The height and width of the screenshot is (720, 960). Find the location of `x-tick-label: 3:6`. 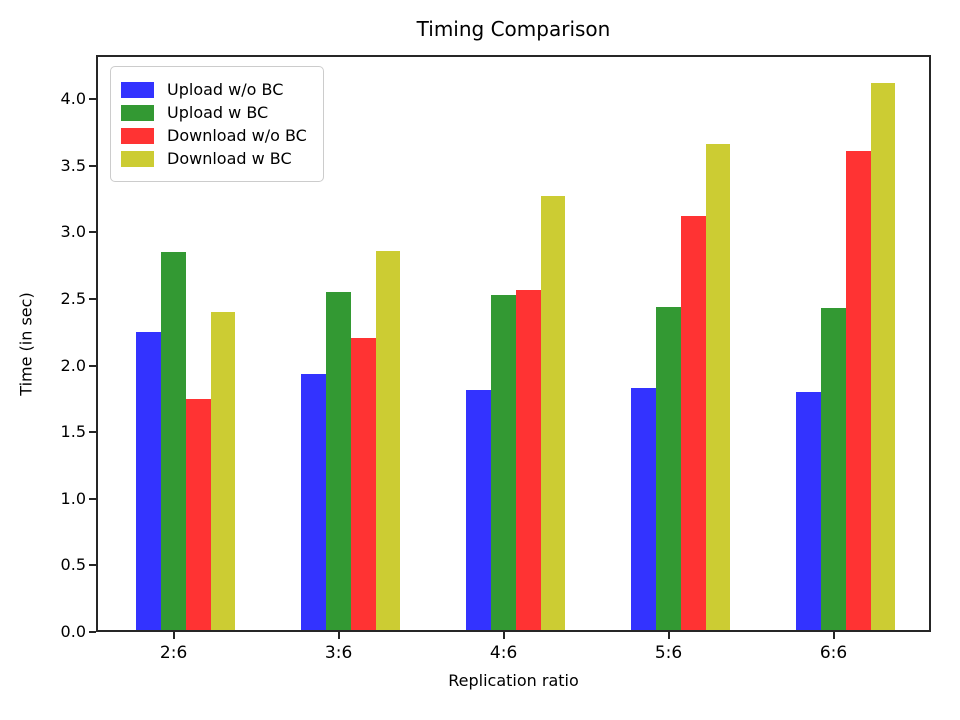

x-tick-label: 3:6 is located at coordinates (338, 653).